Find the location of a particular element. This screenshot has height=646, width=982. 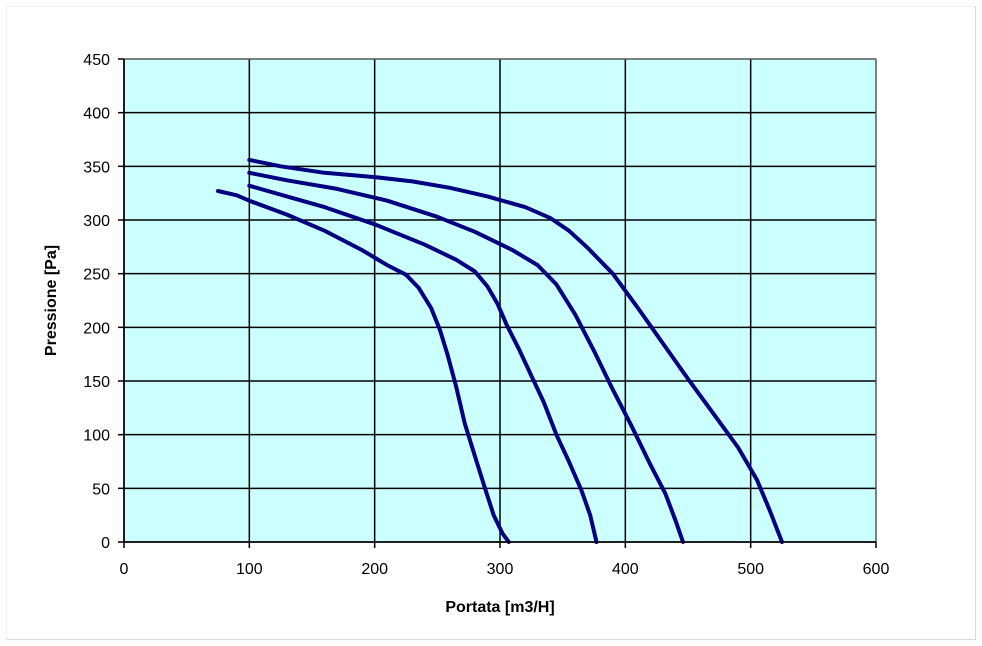

x-axis-label: Portata [m3/H] is located at coordinates (499, 607).